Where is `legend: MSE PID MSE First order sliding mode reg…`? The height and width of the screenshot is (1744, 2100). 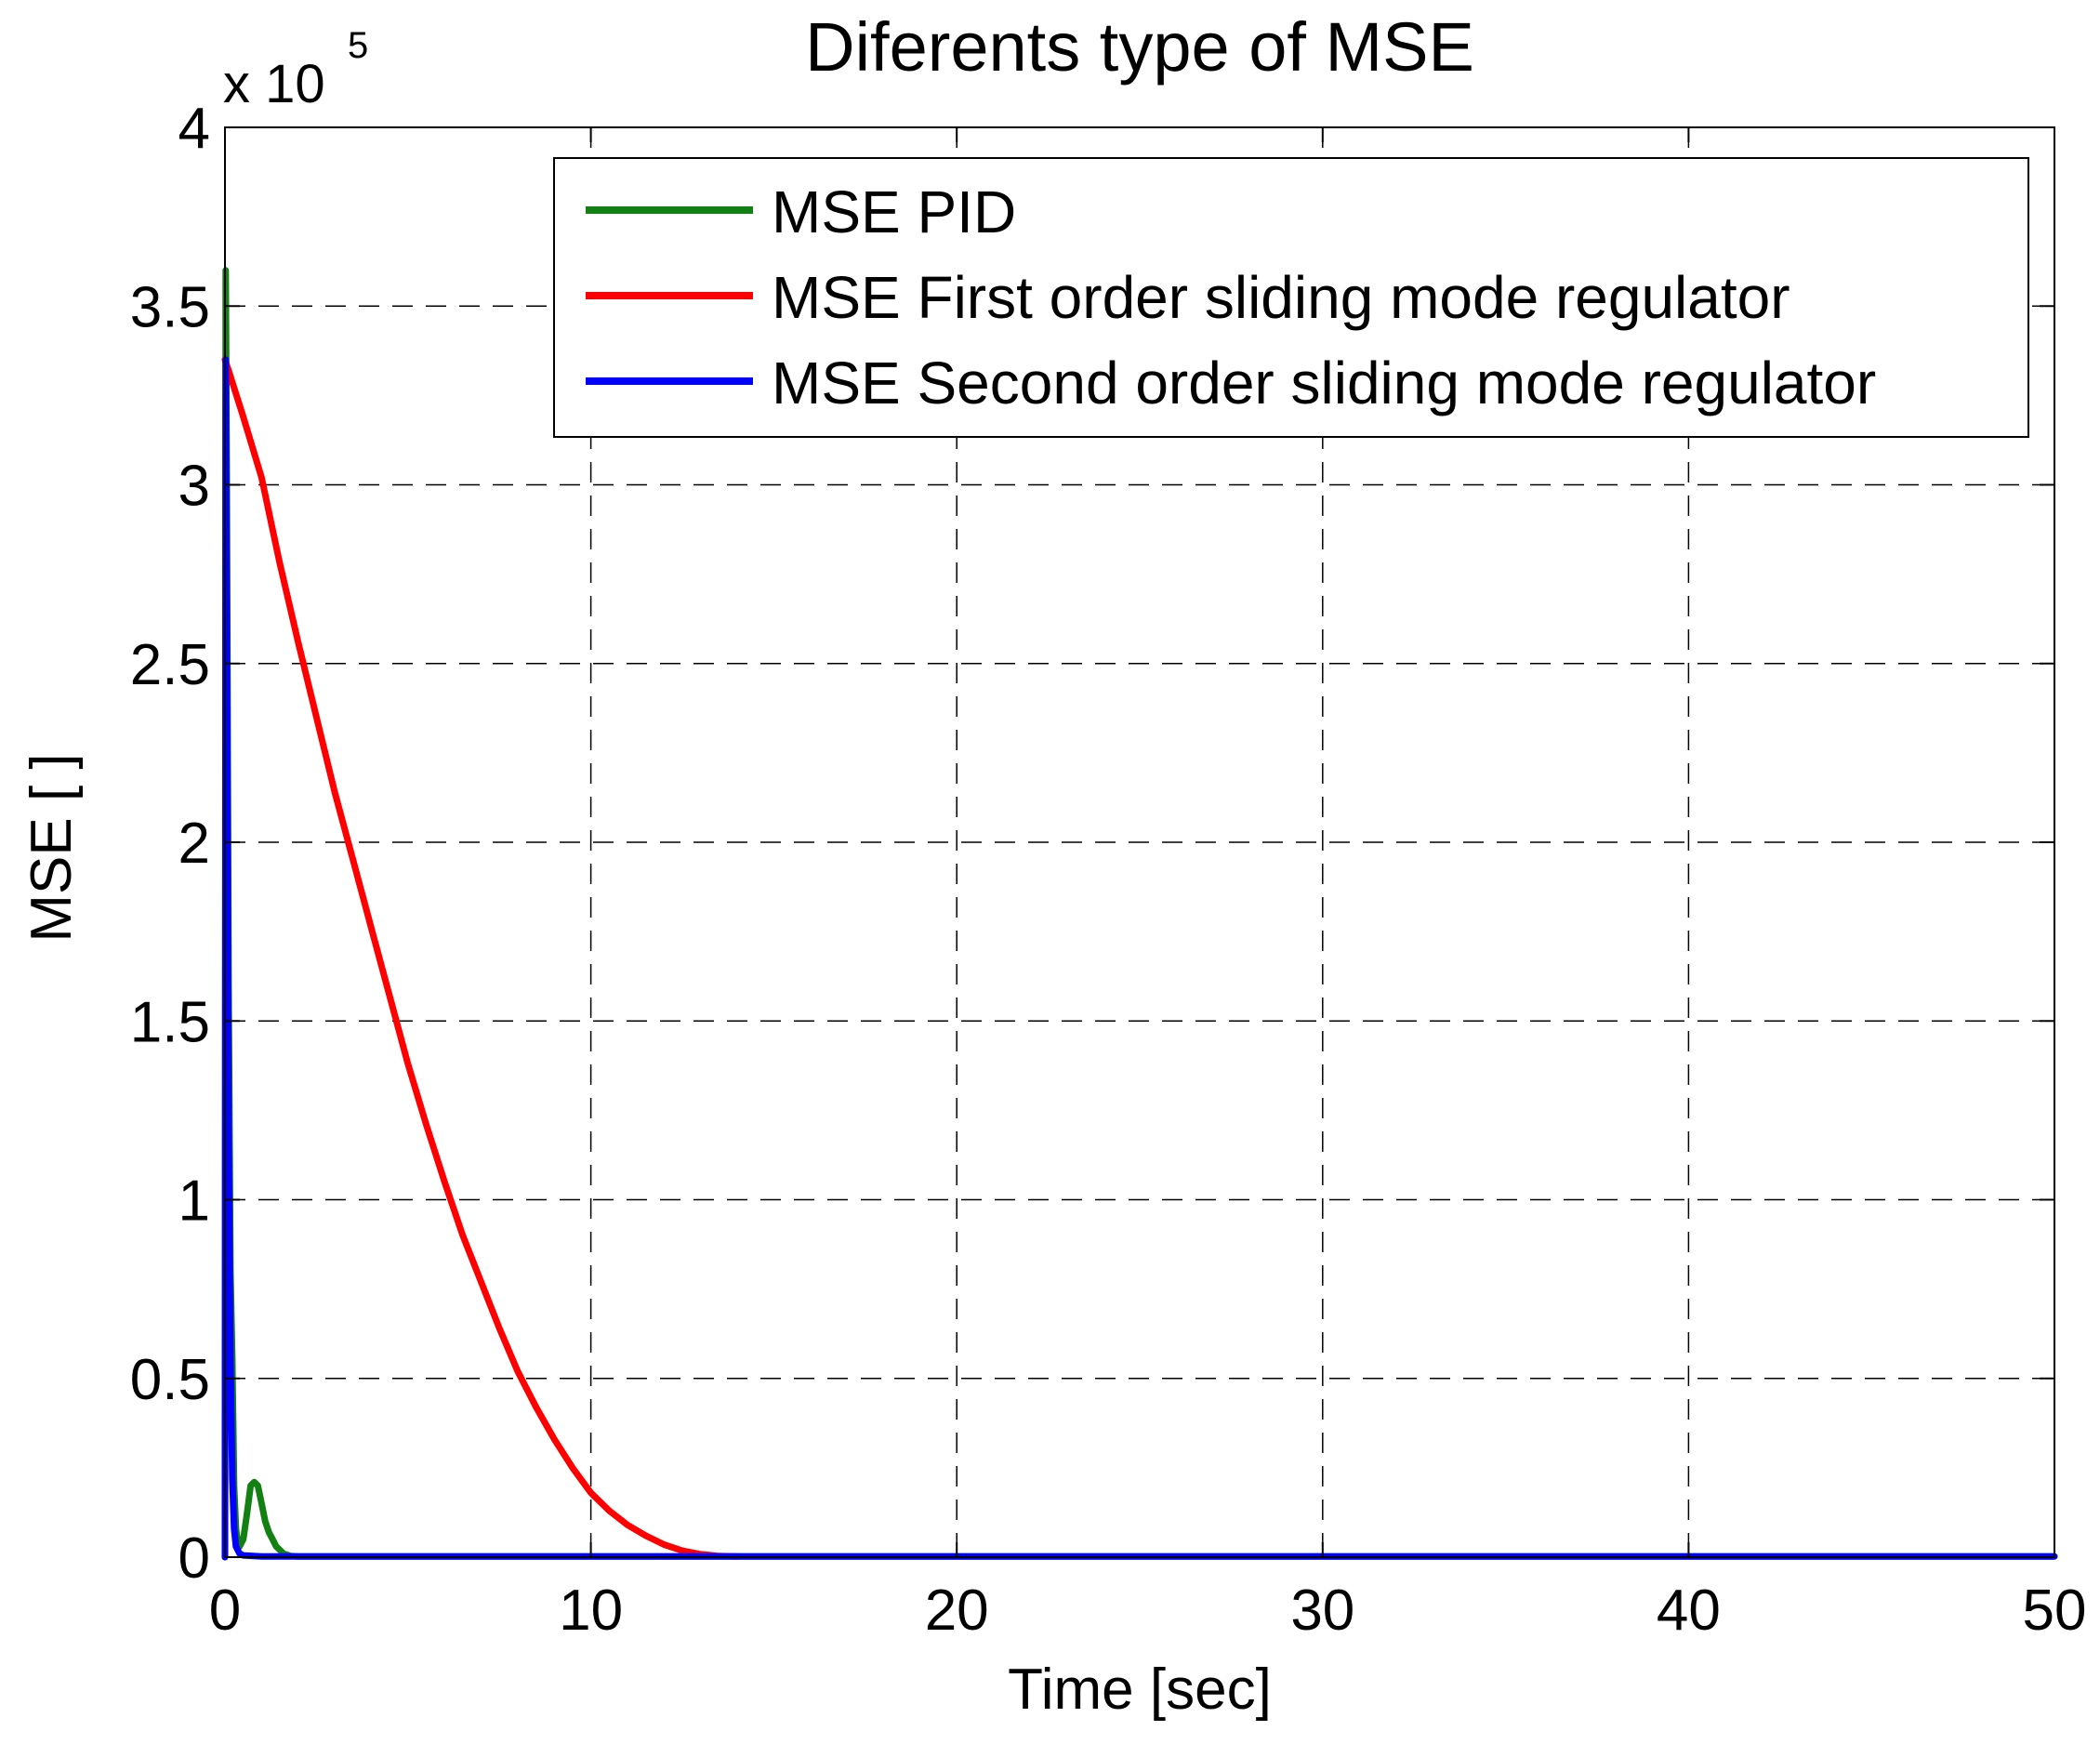 legend: MSE PID MSE First order sliding mode reg… is located at coordinates (1291, 297).